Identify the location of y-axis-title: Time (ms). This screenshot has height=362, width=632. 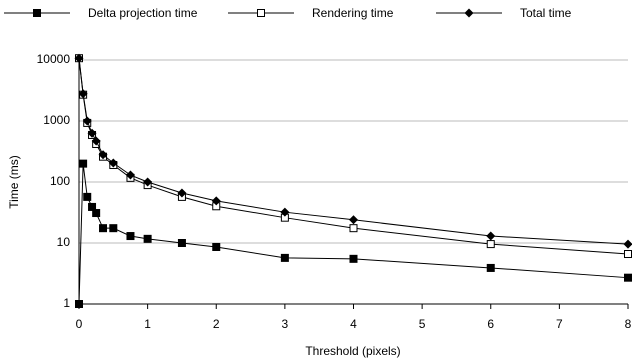
(14, 182).